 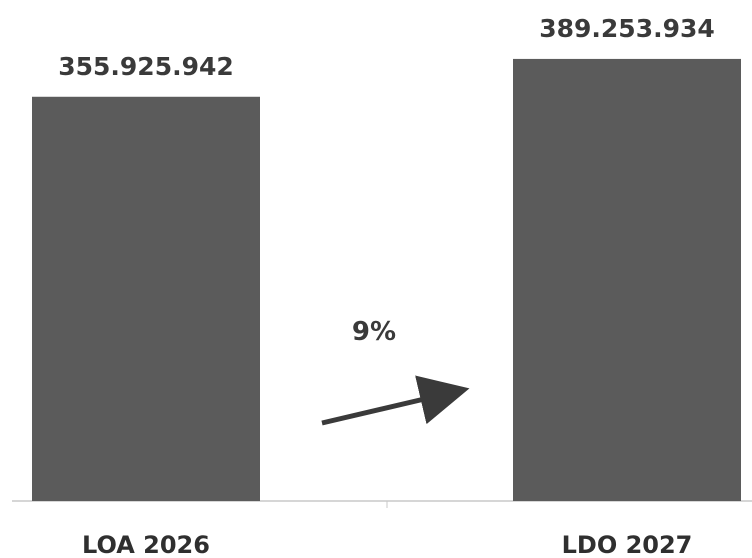 I want to click on value-label-0: 355.925.942, so click(x=146, y=66).